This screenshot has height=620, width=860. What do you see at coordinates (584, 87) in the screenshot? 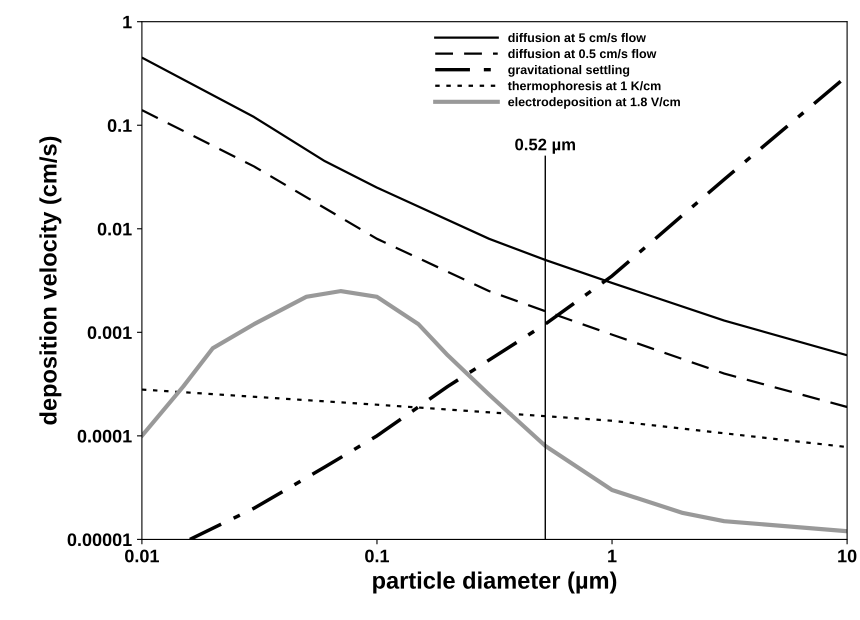
I see `legend-label: thermophoresis at 1 K/cm` at bounding box center [584, 87].